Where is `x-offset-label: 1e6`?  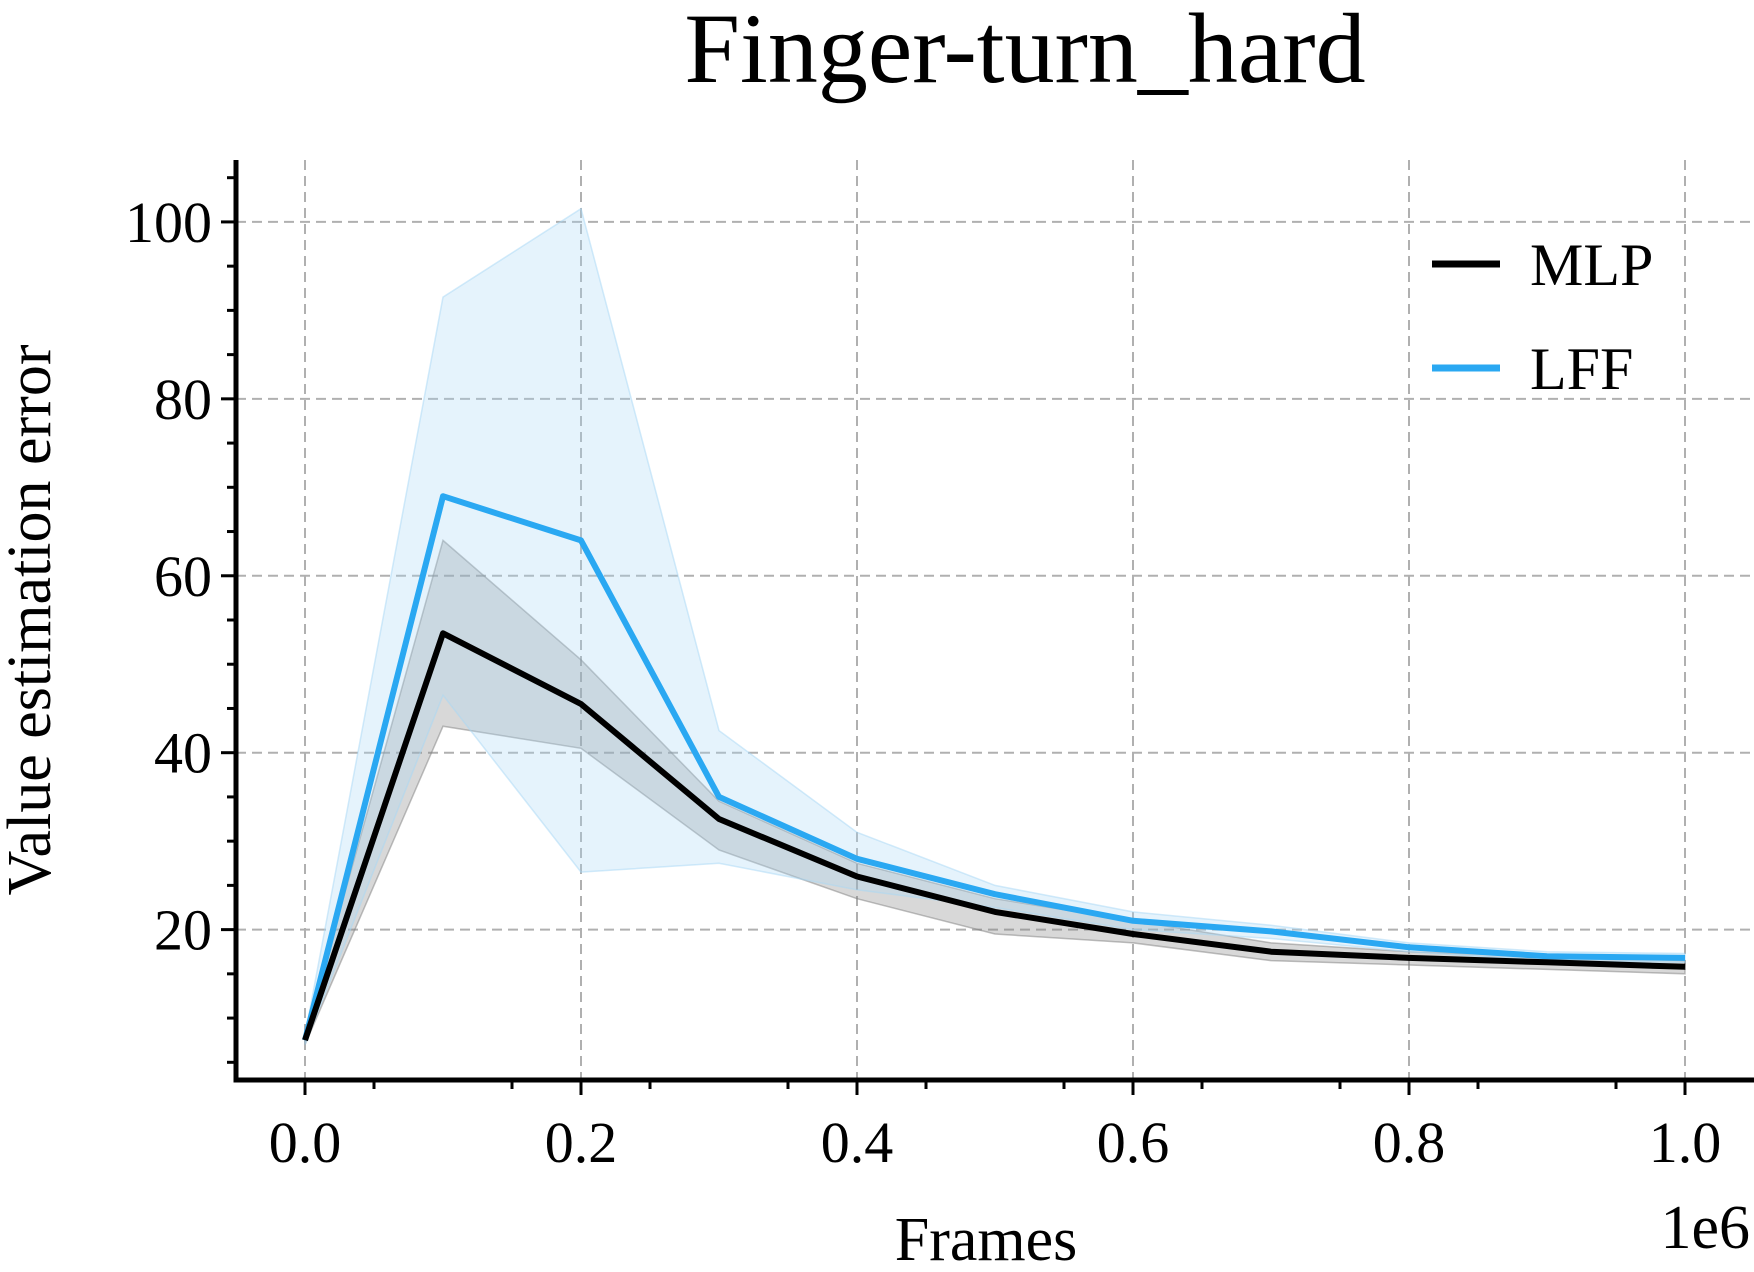 x-offset-label: 1e6 is located at coordinates (1705, 1228).